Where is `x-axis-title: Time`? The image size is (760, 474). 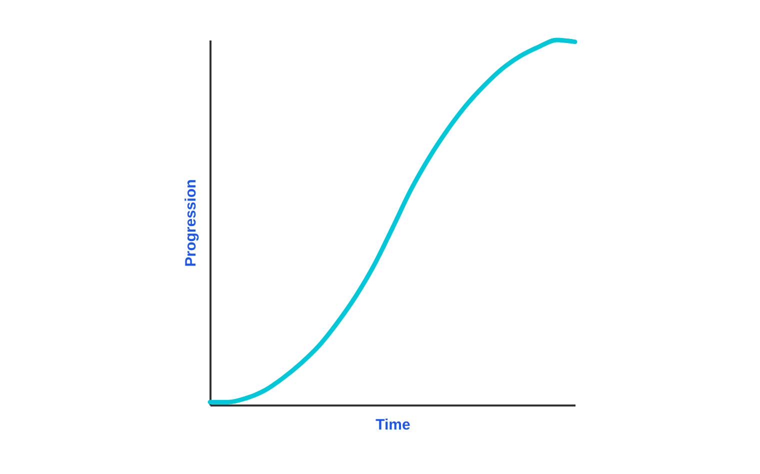 x-axis-title: Time is located at coordinates (393, 425).